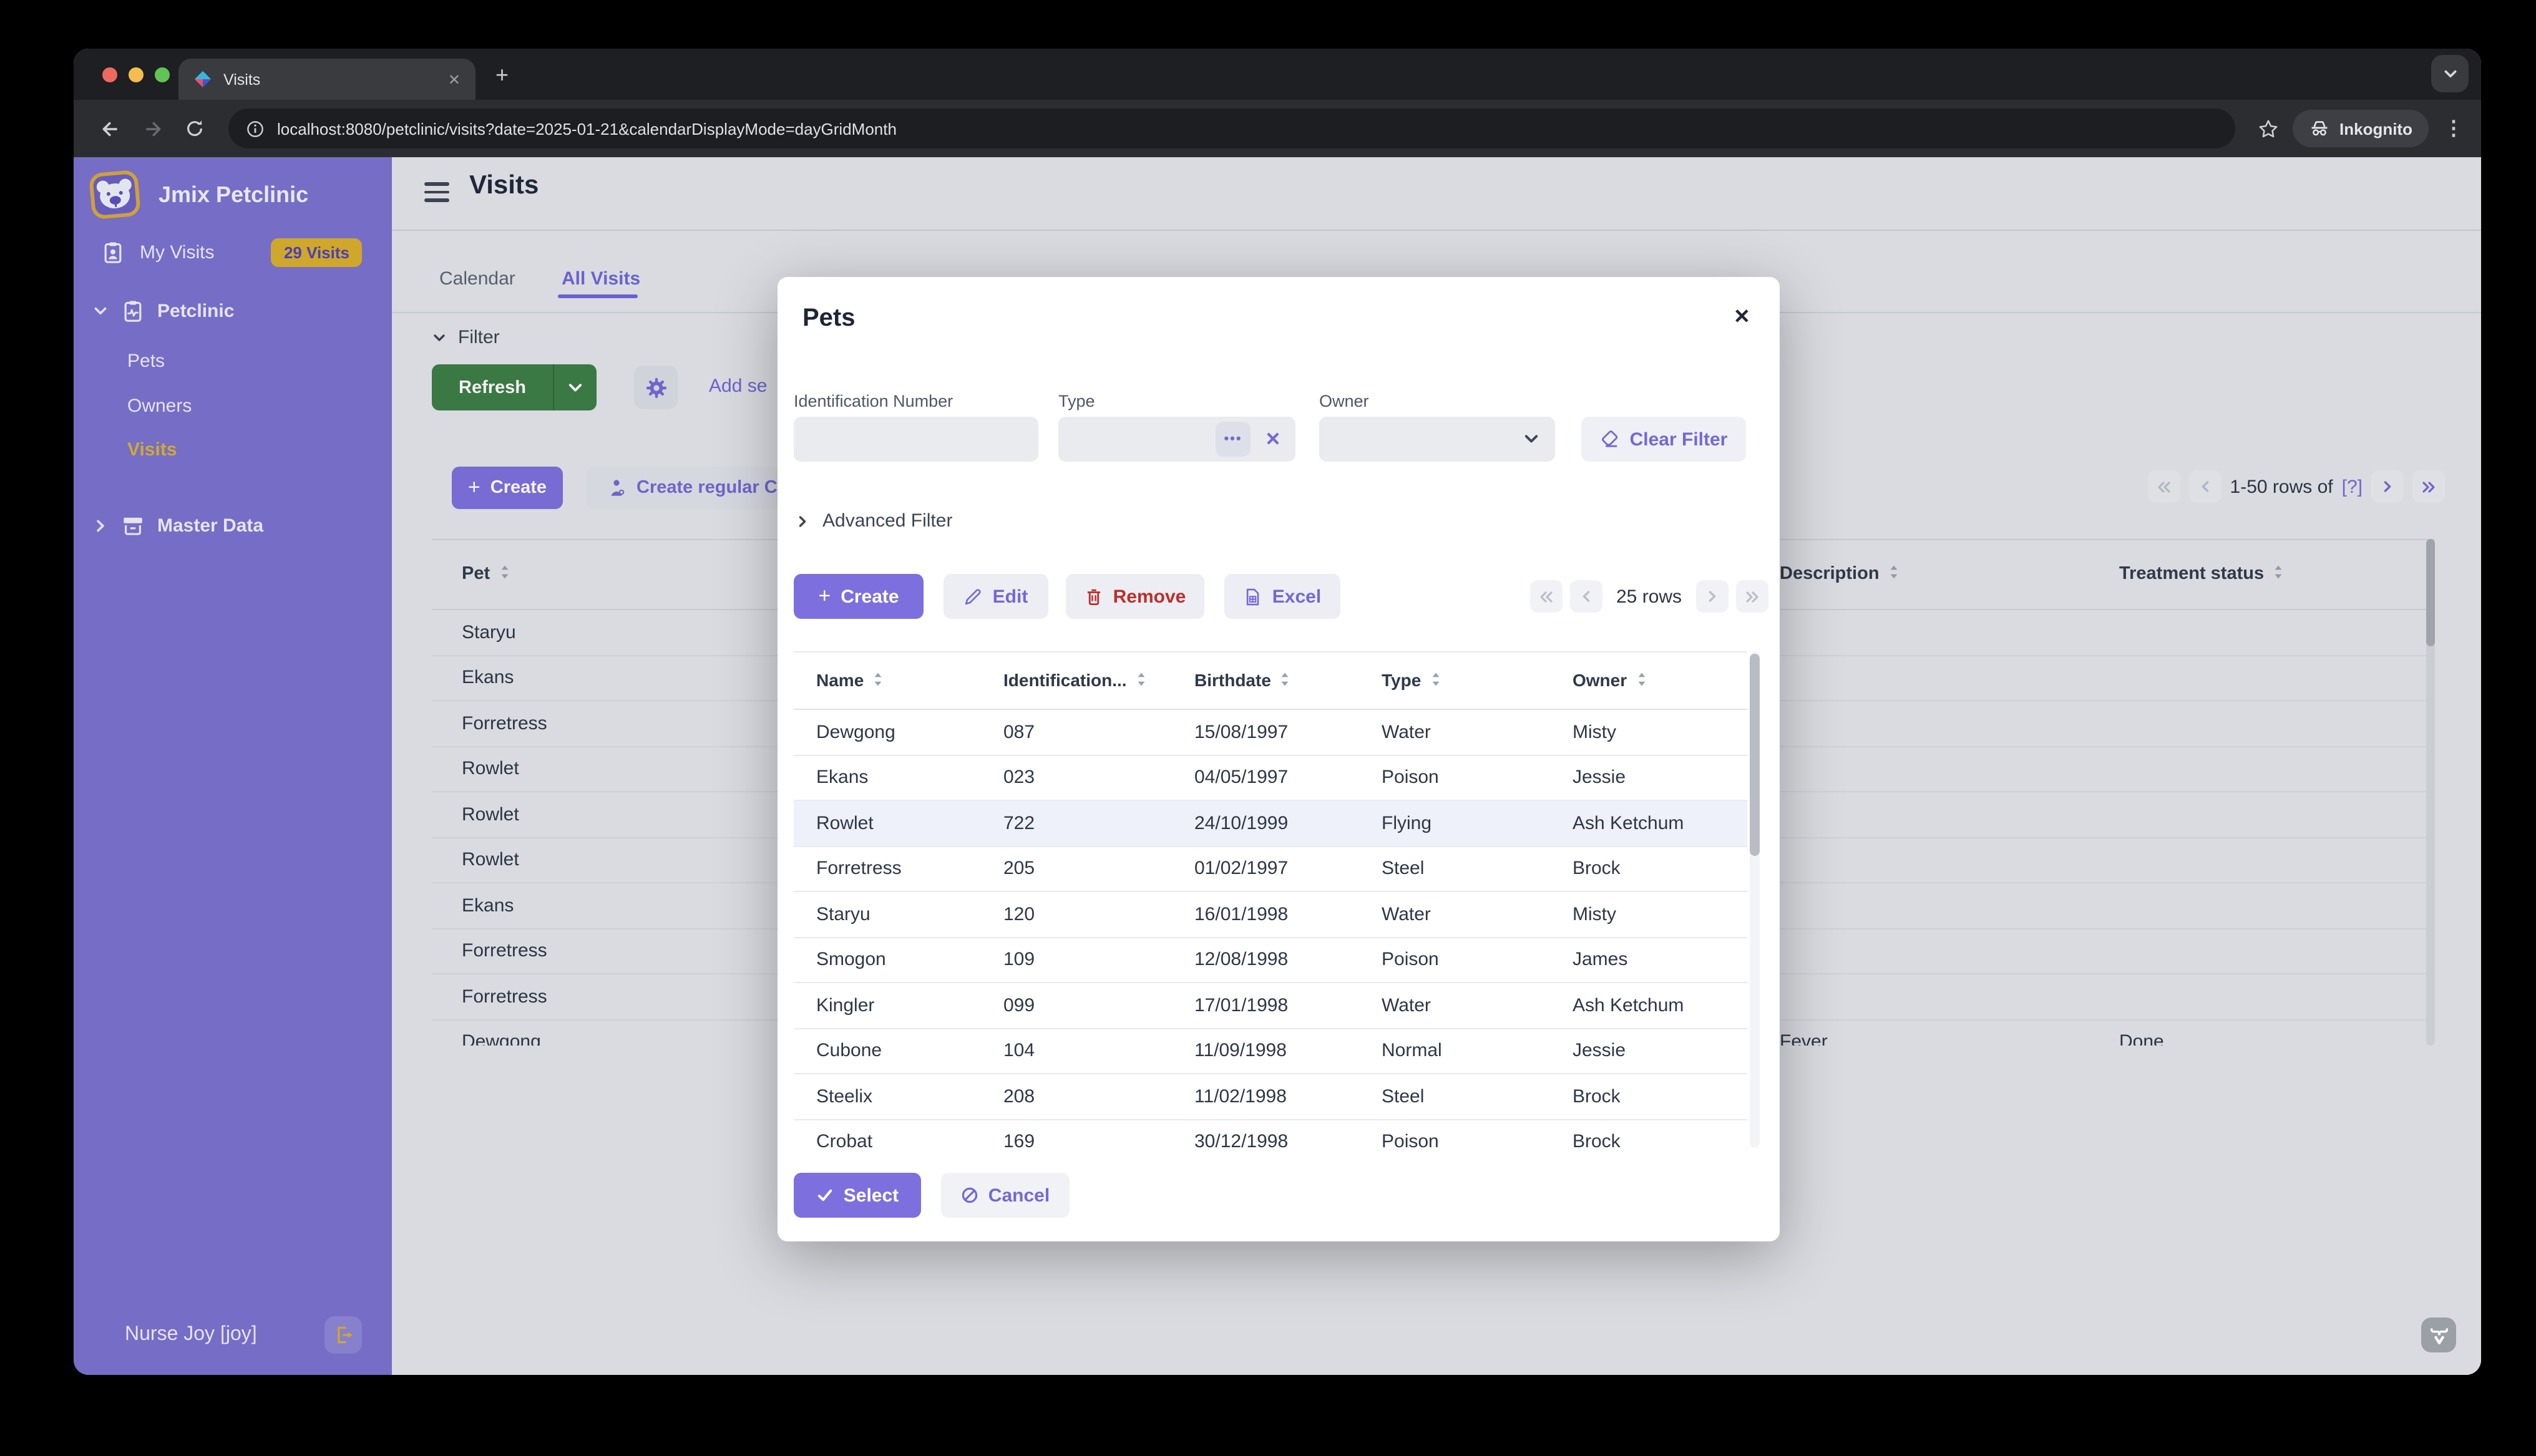 This screenshot has height=1456, width=2536. What do you see at coordinates (203, 79) in the screenshot?
I see `jmix-favicon-icon` at bounding box center [203, 79].